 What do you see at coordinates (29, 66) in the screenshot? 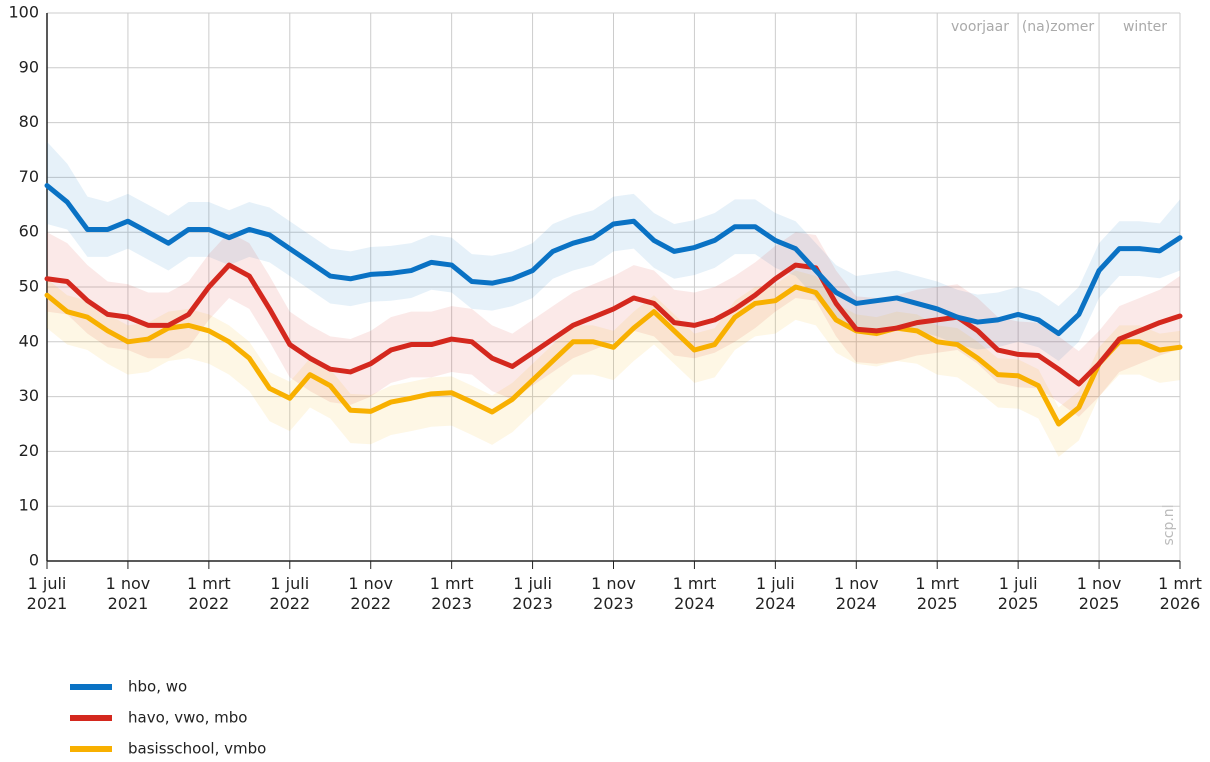
I see `y-tick-label: 90` at bounding box center [29, 66].